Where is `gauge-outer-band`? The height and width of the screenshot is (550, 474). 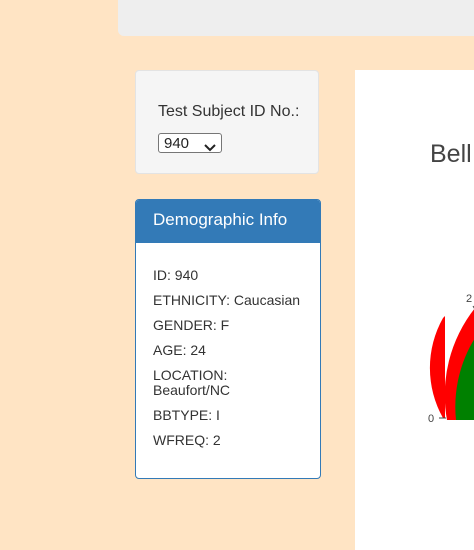 gauge-outer-band is located at coordinates (437, 367).